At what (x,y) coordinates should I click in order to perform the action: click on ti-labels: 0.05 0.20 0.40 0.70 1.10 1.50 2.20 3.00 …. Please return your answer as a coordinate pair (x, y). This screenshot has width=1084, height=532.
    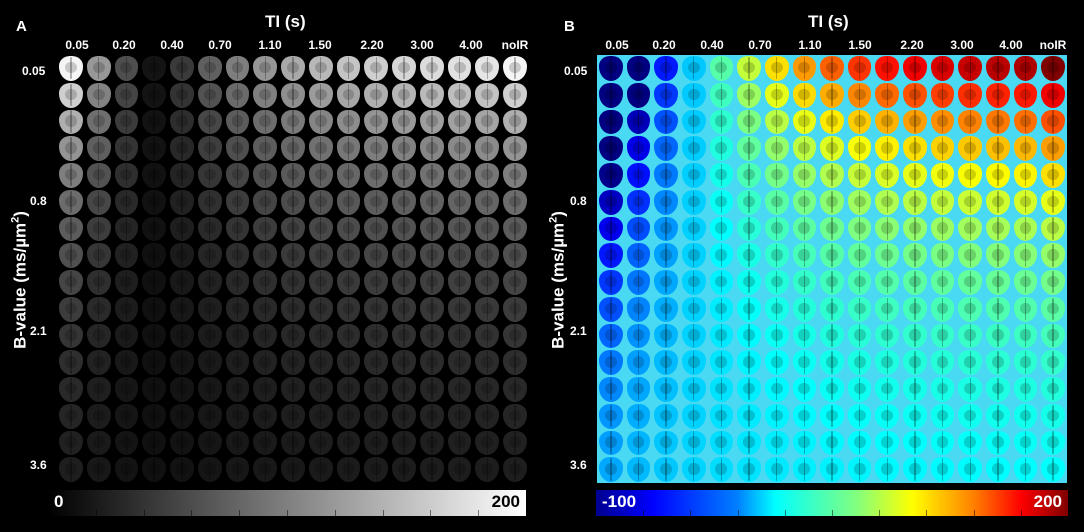
    Looking at the image, I should click on (832, 46).